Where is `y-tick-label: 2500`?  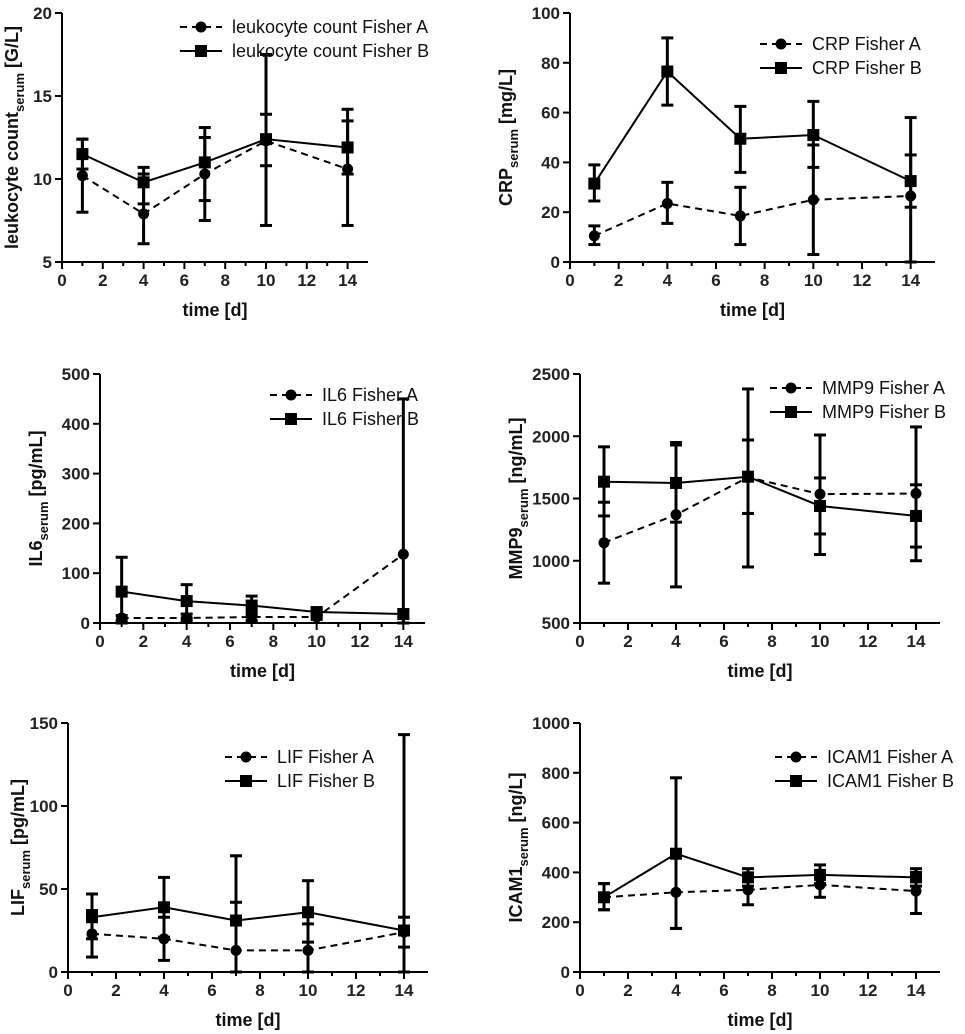 y-tick-label: 2500 is located at coordinates (551, 374).